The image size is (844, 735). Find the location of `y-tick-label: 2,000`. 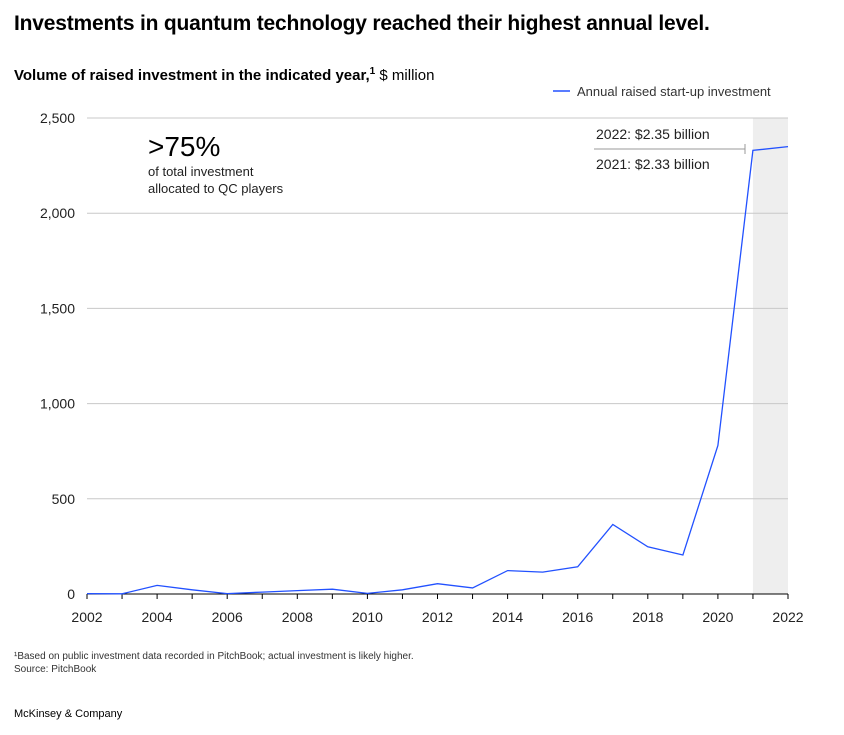

y-tick-label: 2,000 is located at coordinates (57, 213).